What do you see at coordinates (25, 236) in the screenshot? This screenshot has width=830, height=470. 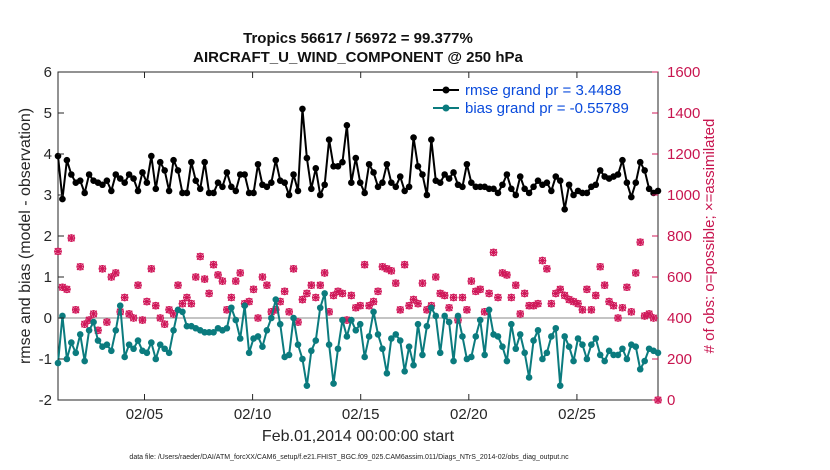 I see `y-axis-left-label: rmse and bias (model - observation)` at bounding box center [25, 236].